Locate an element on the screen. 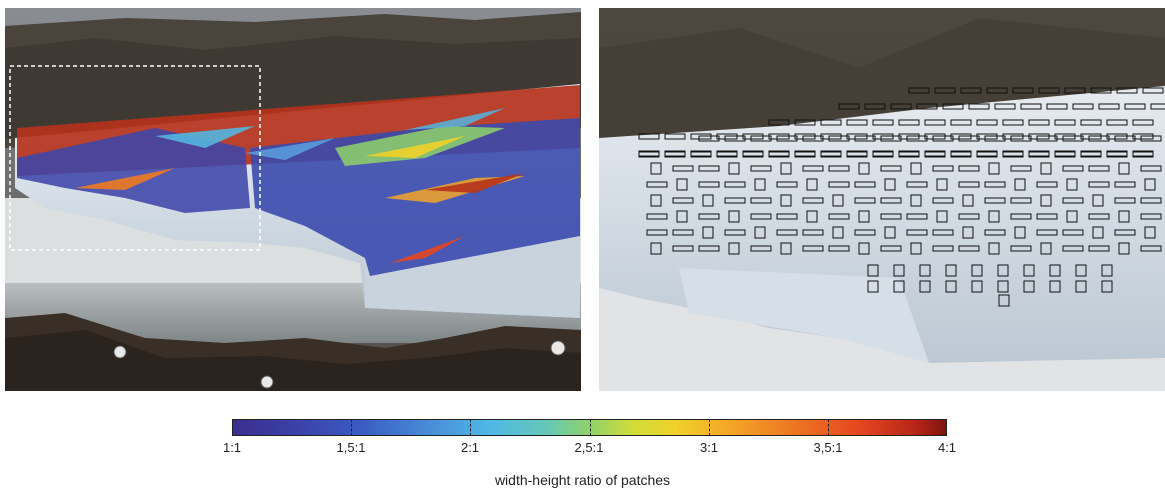 This screenshot has width=1165, height=493. colorbar-tick-label: 4:1 is located at coordinates (947, 447).